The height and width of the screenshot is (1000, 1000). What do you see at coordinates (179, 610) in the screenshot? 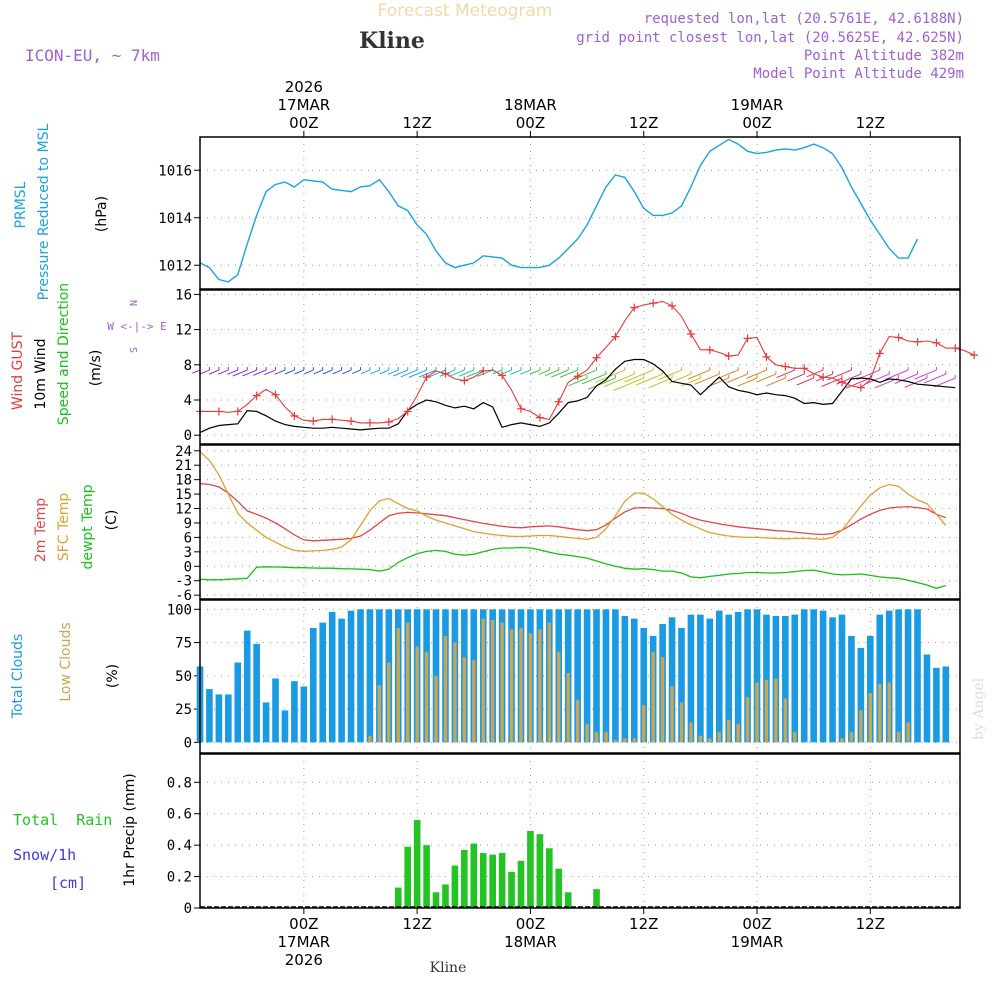
I see `y-tick-label: 100` at bounding box center [179, 610].